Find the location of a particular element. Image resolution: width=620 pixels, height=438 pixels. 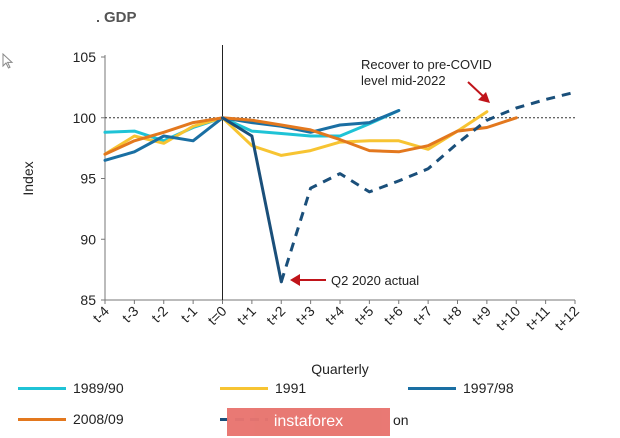

x-tick-label: t+3 is located at coordinates (305, 316).